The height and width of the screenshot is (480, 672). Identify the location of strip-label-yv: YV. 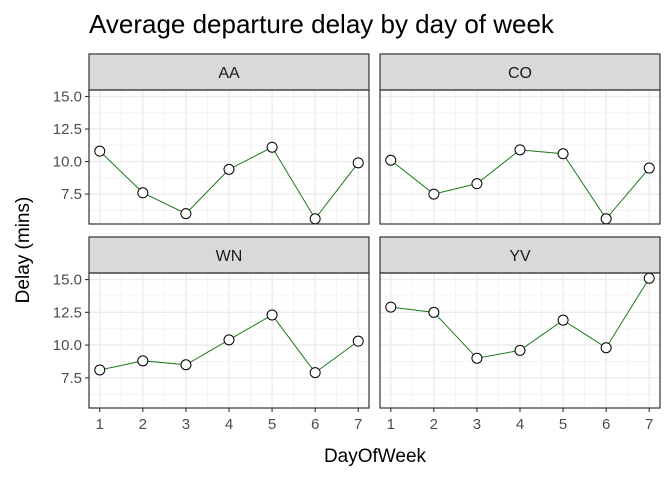
(520, 256).